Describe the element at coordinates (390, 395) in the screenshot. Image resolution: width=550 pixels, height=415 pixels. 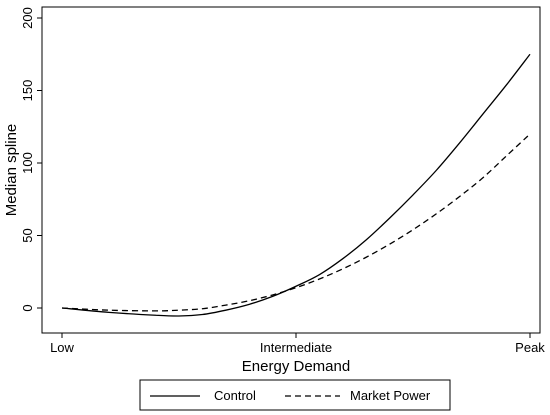
I see `legend-label-market-power: Market Power` at that location.